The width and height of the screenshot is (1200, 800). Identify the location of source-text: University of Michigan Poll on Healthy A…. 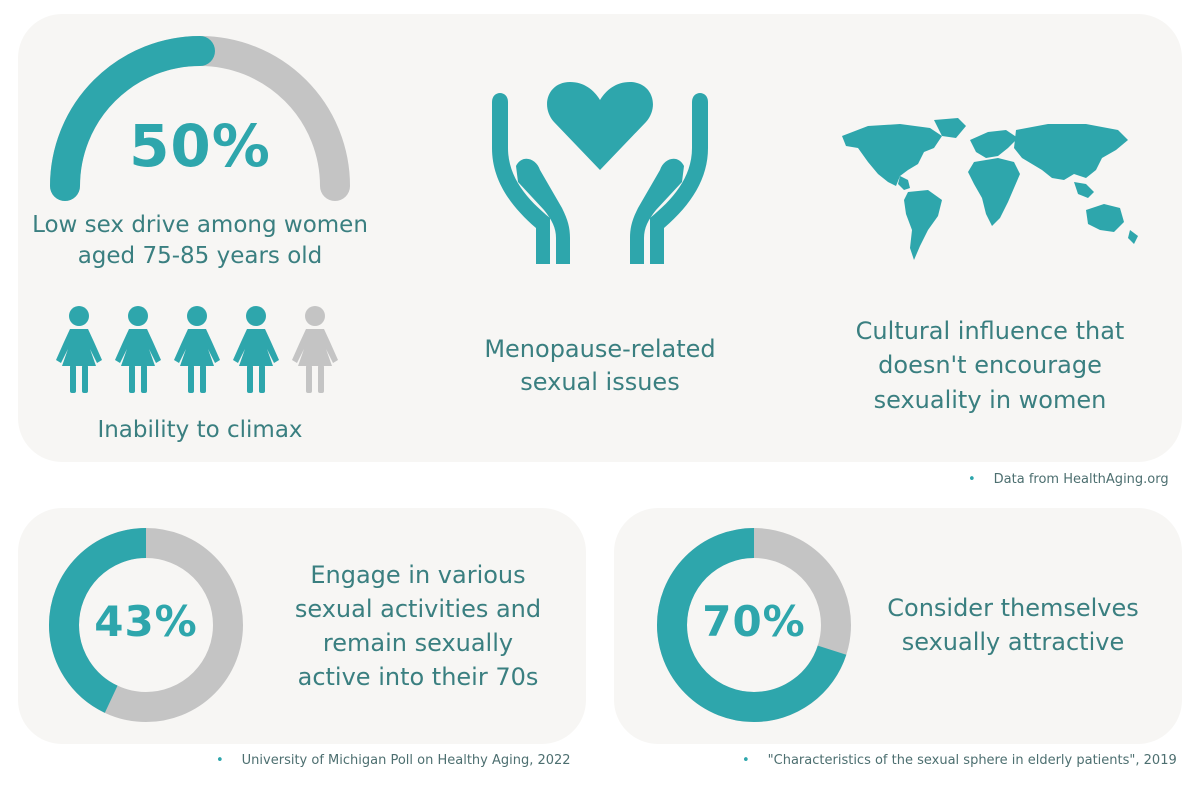
(406, 760).